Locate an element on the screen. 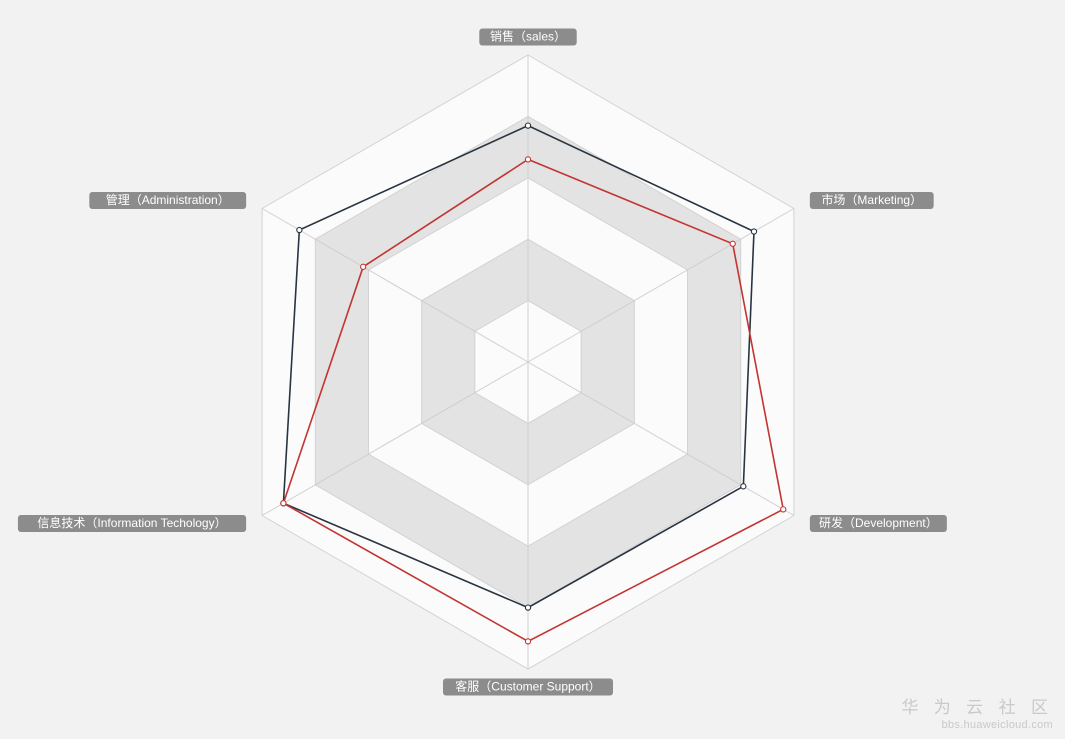 This screenshot has height=739, width=1065. axis-label-5: 信息技术（Information Techology） is located at coordinates (132, 523).